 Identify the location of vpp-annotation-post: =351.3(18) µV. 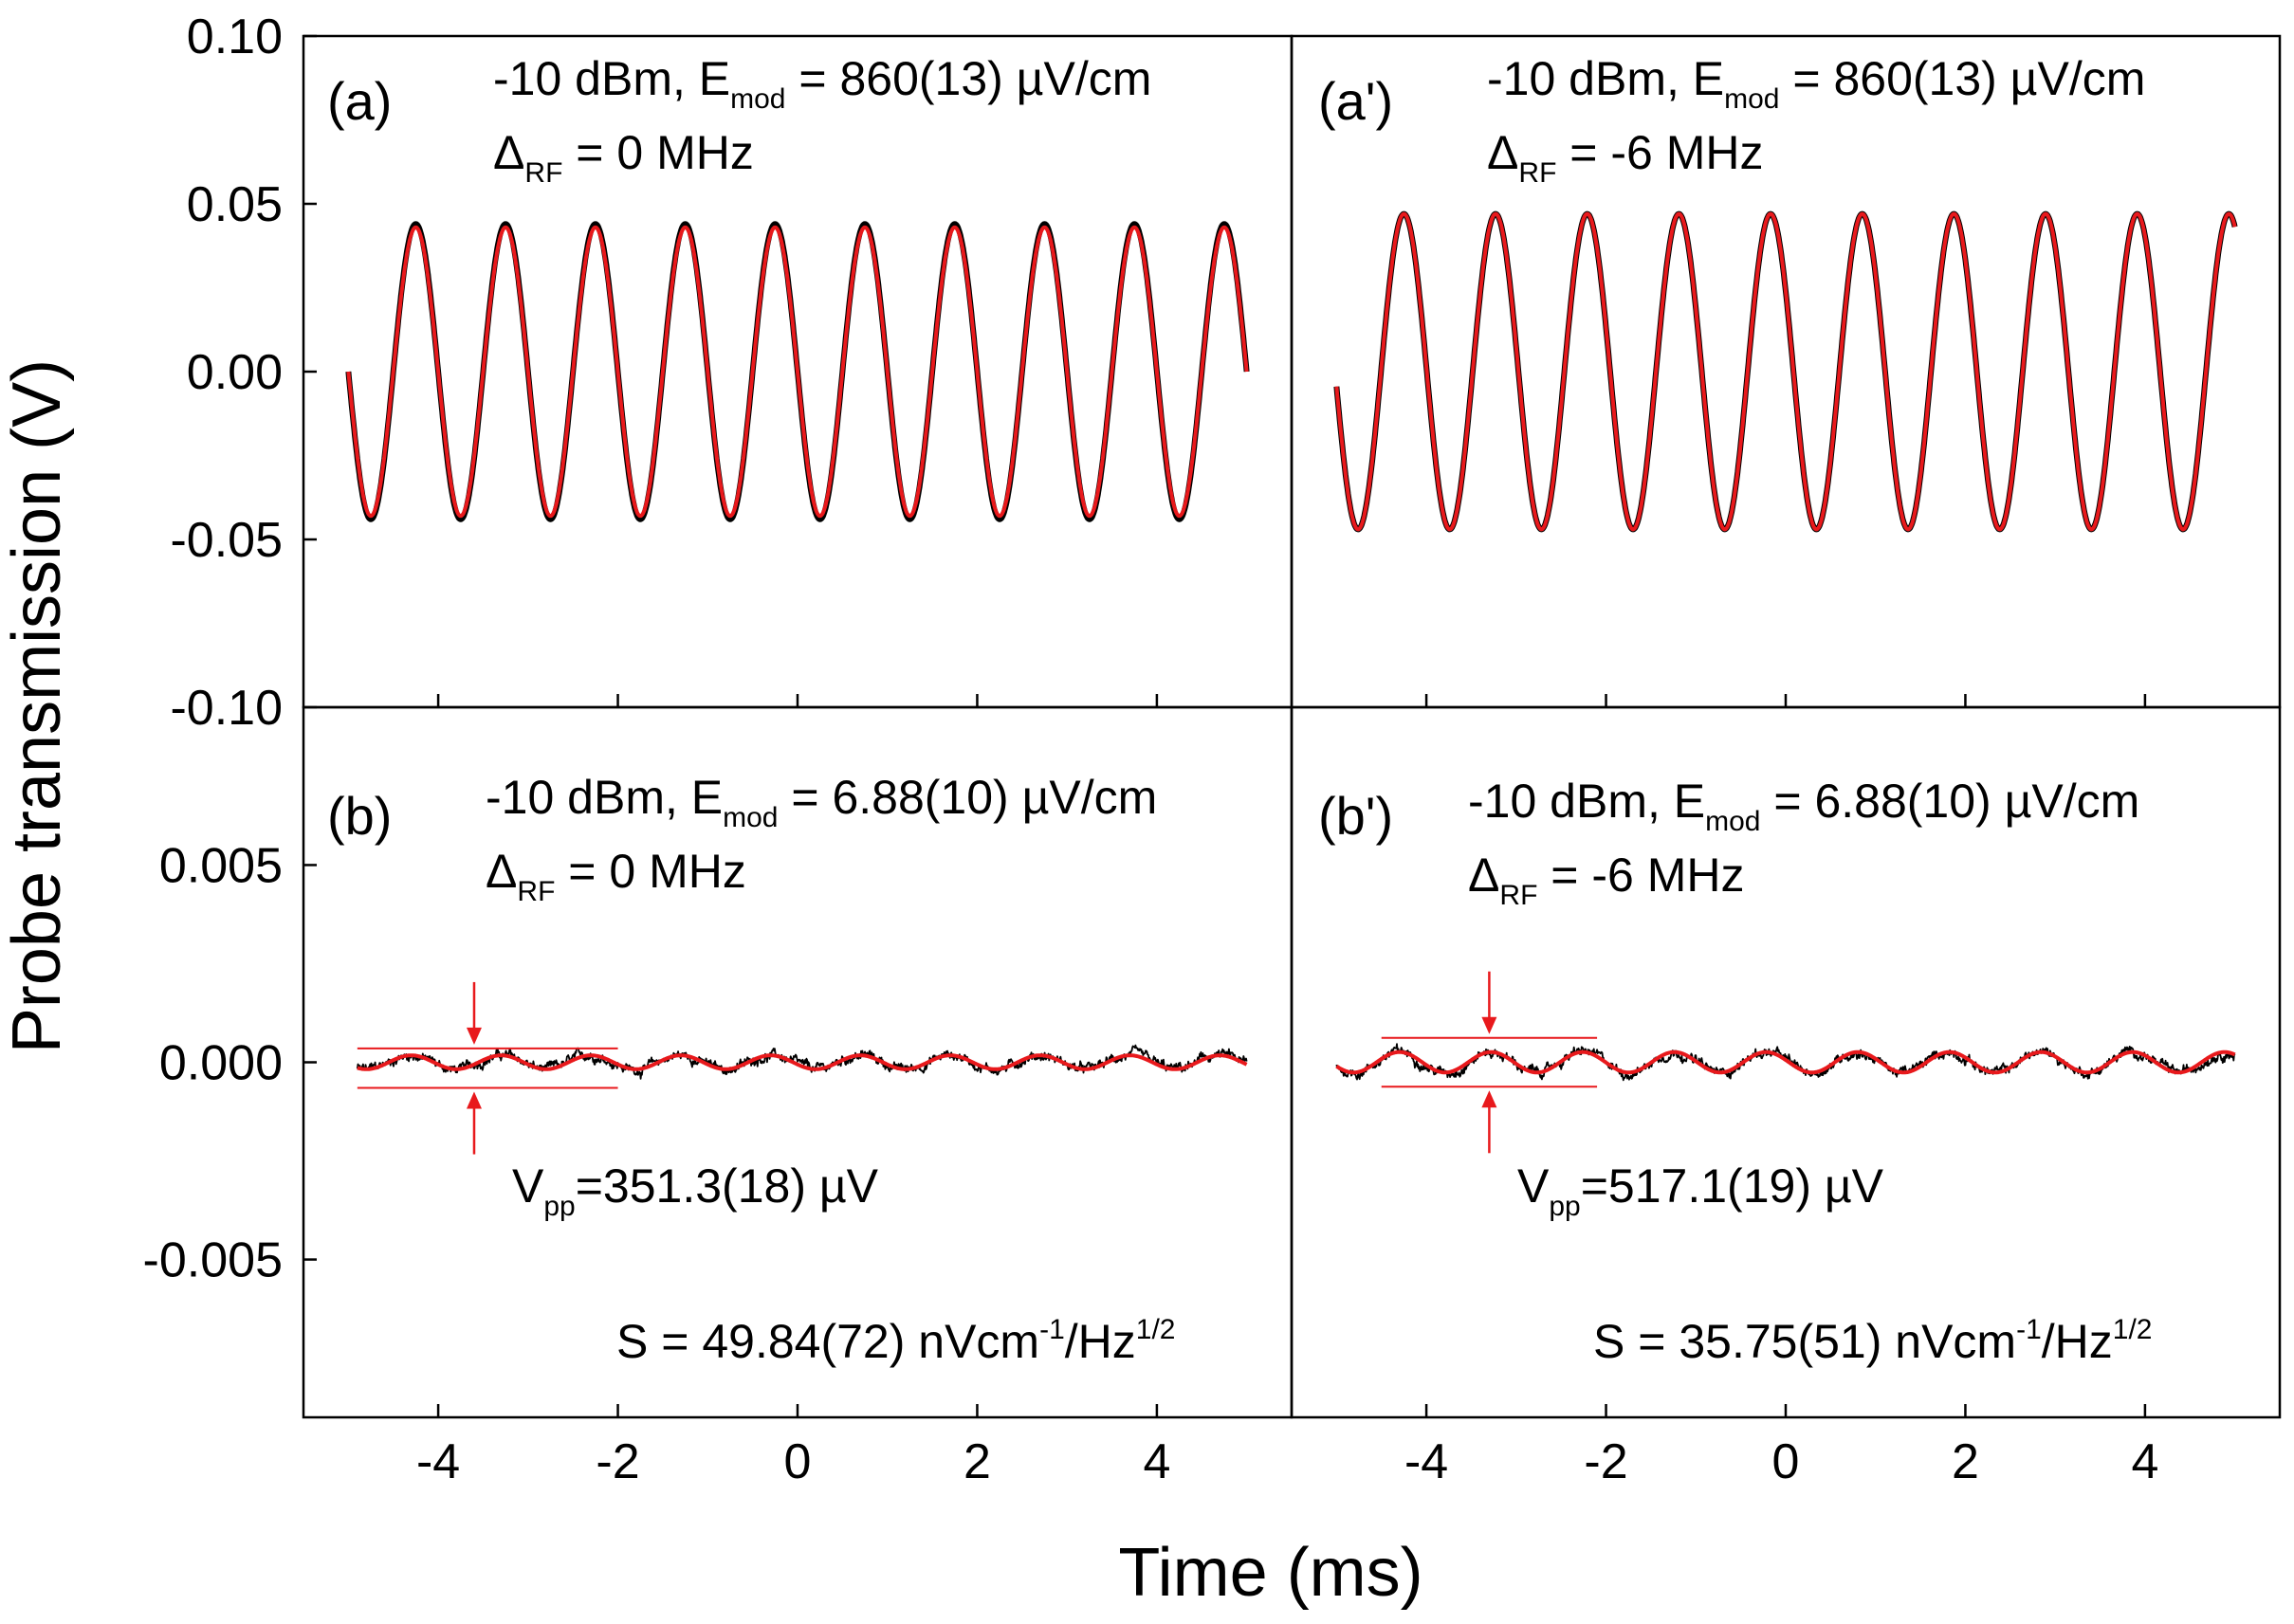
(728, 1186).